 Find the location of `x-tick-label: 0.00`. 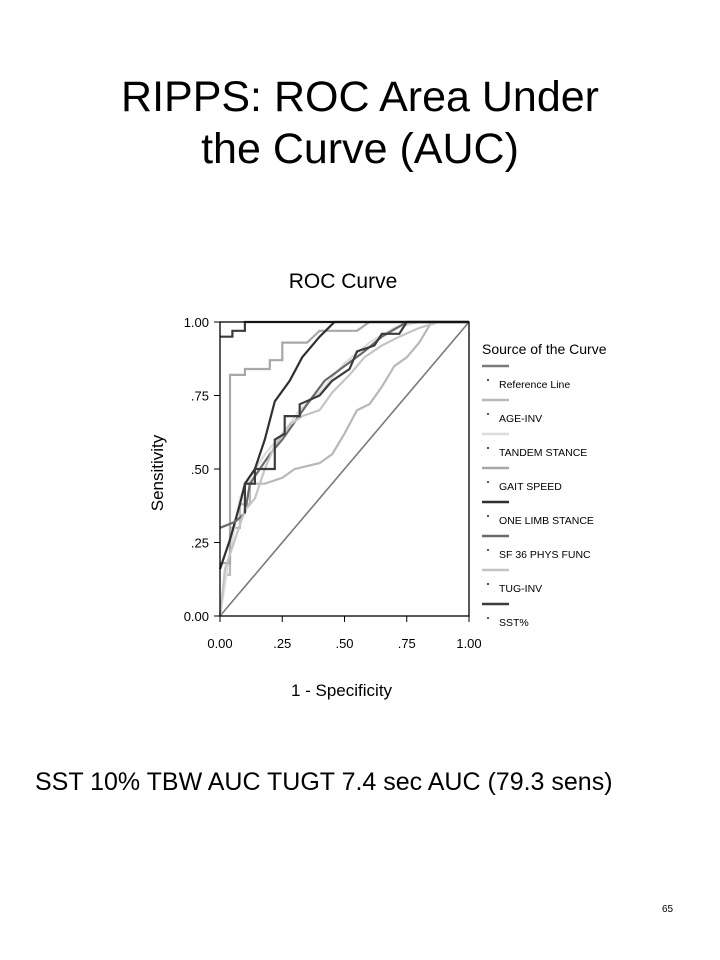

x-tick-label: 0.00 is located at coordinates (219, 643).